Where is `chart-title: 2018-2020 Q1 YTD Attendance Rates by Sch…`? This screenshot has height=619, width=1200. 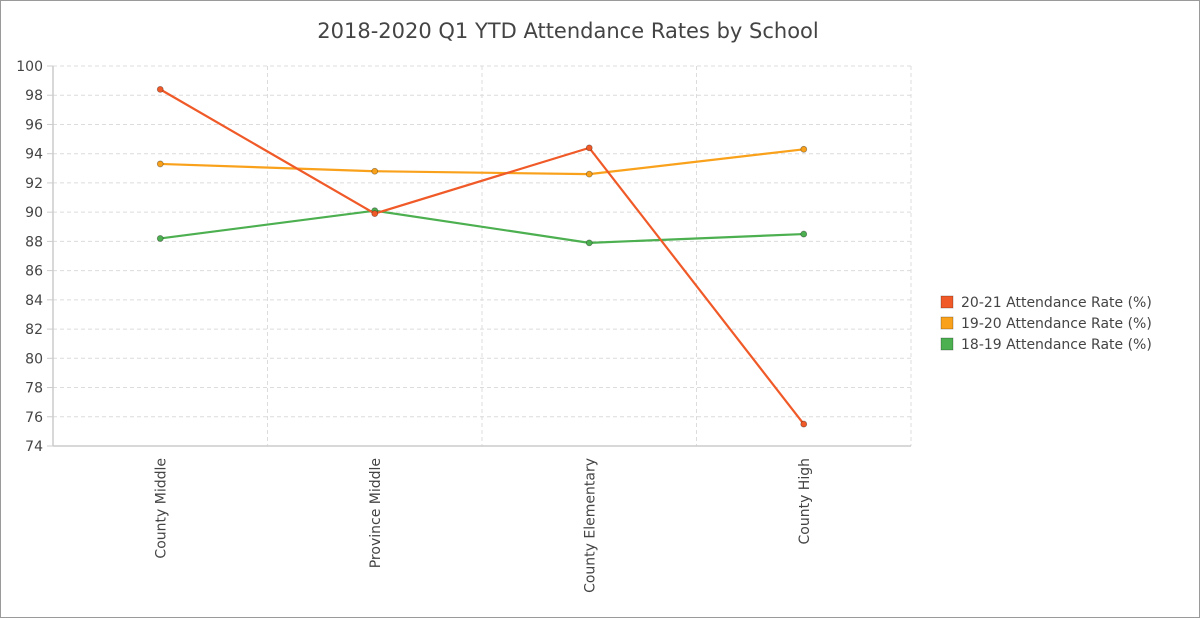 chart-title: 2018-2020 Q1 YTD Attendance Rates by Sch… is located at coordinates (567, 31).